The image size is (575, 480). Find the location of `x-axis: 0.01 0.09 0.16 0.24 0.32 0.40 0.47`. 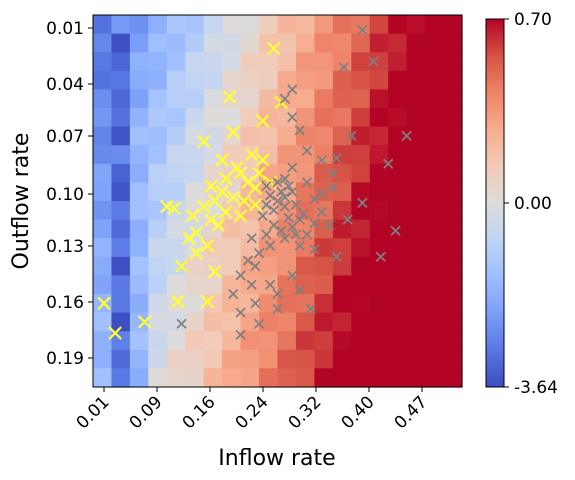

x-axis: 0.01 0.09 0.16 0.24 0.32 0.40 0.47 is located at coordinates (252, 410).